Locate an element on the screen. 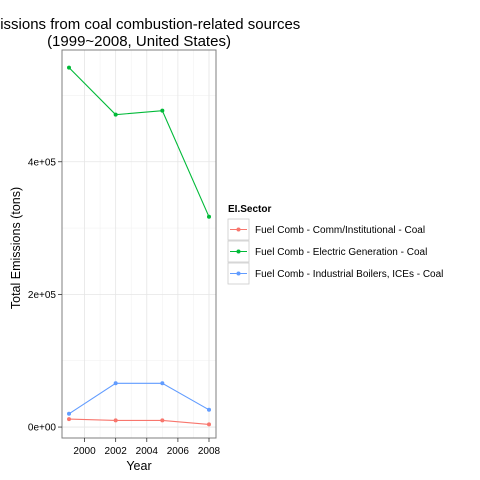 The image size is (480, 480). y-tick-label: 2e+05 is located at coordinates (42, 295).